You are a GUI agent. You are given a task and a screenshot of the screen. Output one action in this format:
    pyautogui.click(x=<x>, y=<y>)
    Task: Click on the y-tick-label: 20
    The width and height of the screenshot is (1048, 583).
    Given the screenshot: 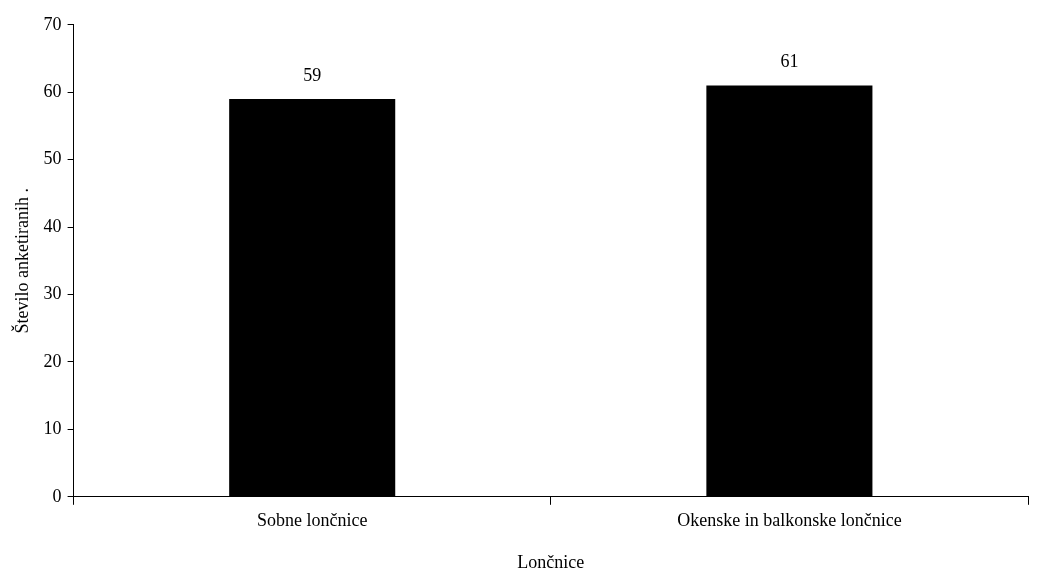 What is the action you would take?
    pyautogui.click(x=52, y=360)
    